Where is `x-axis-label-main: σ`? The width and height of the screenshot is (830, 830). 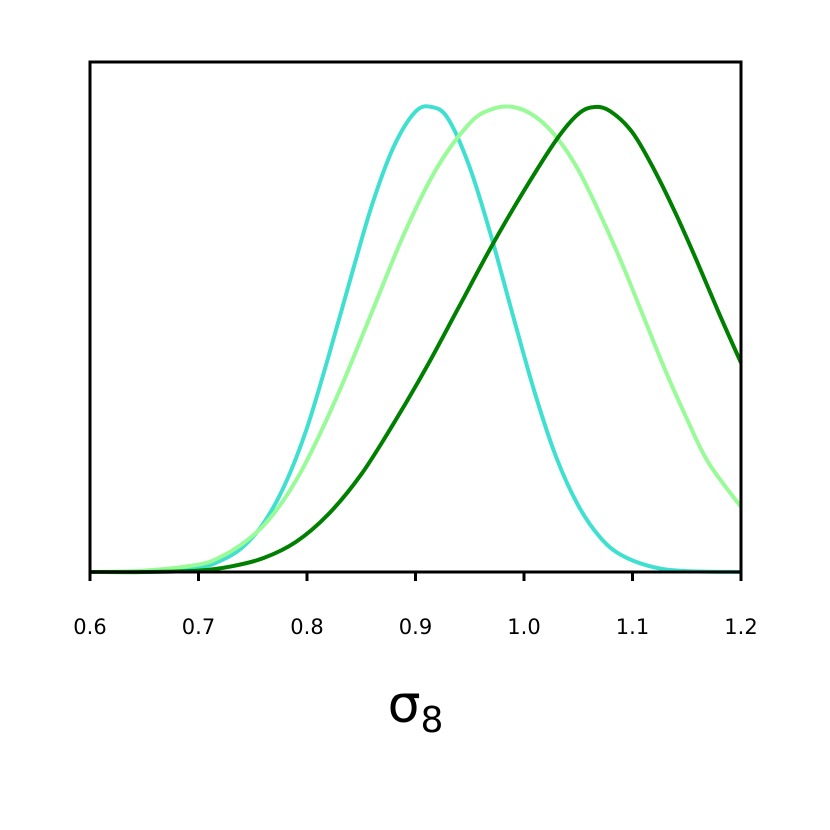 x-axis-label-main: σ is located at coordinates (404, 705).